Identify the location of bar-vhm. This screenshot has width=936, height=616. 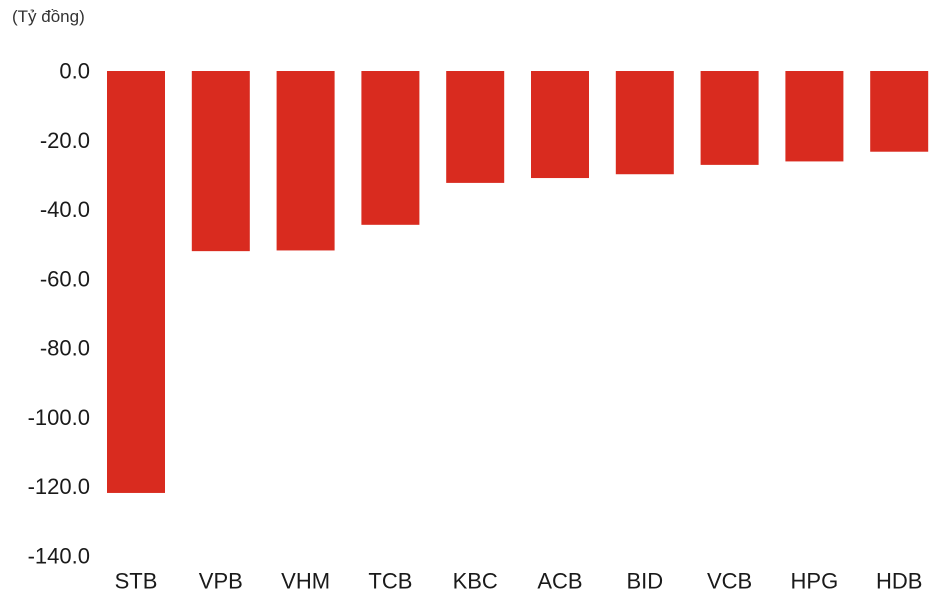
(305, 161).